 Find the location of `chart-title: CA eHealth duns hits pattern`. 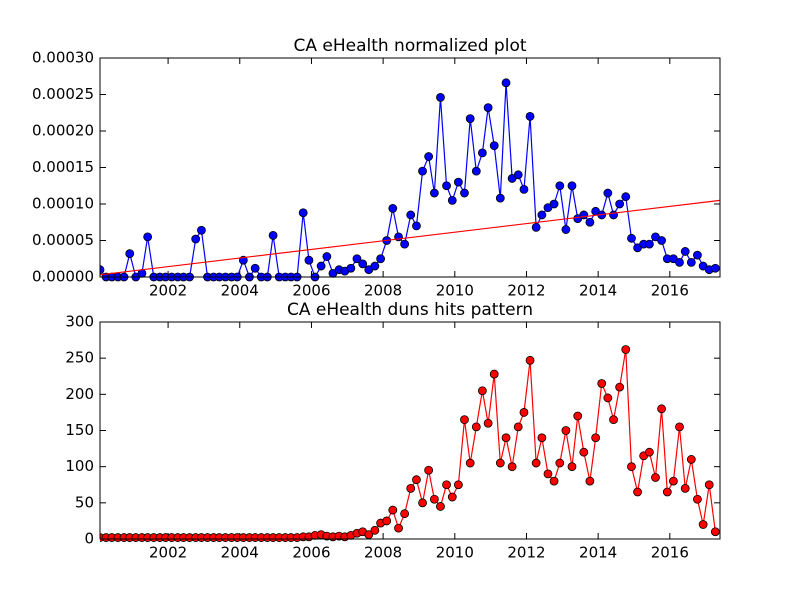

chart-title: CA eHealth duns hits pattern is located at coordinates (410, 310).